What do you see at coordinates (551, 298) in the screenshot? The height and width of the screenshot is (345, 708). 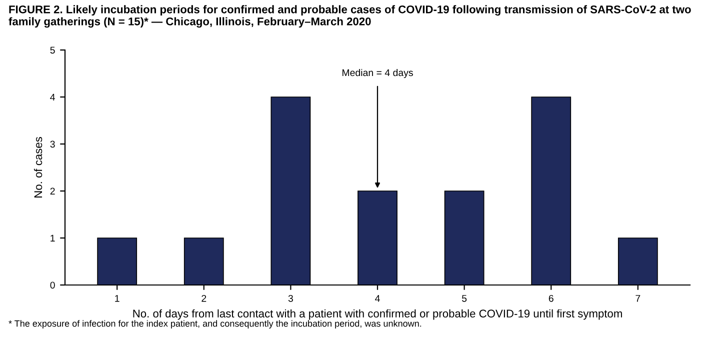 I see `x-tick-label: 6` at bounding box center [551, 298].